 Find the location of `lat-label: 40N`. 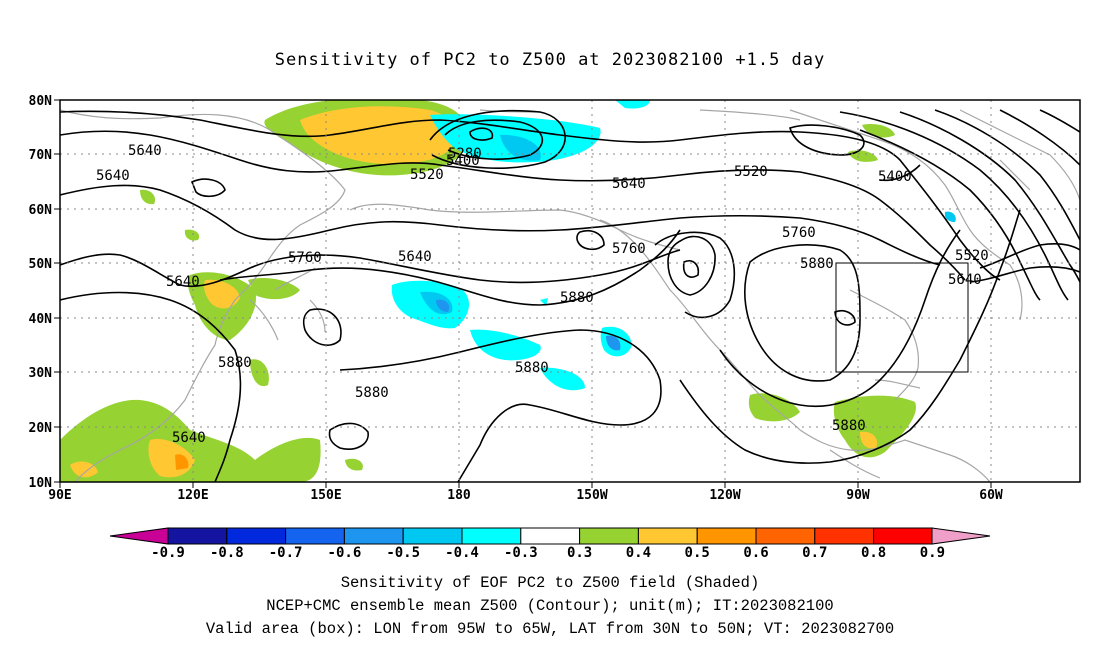

lat-label: 40N is located at coordinates (41, 319).